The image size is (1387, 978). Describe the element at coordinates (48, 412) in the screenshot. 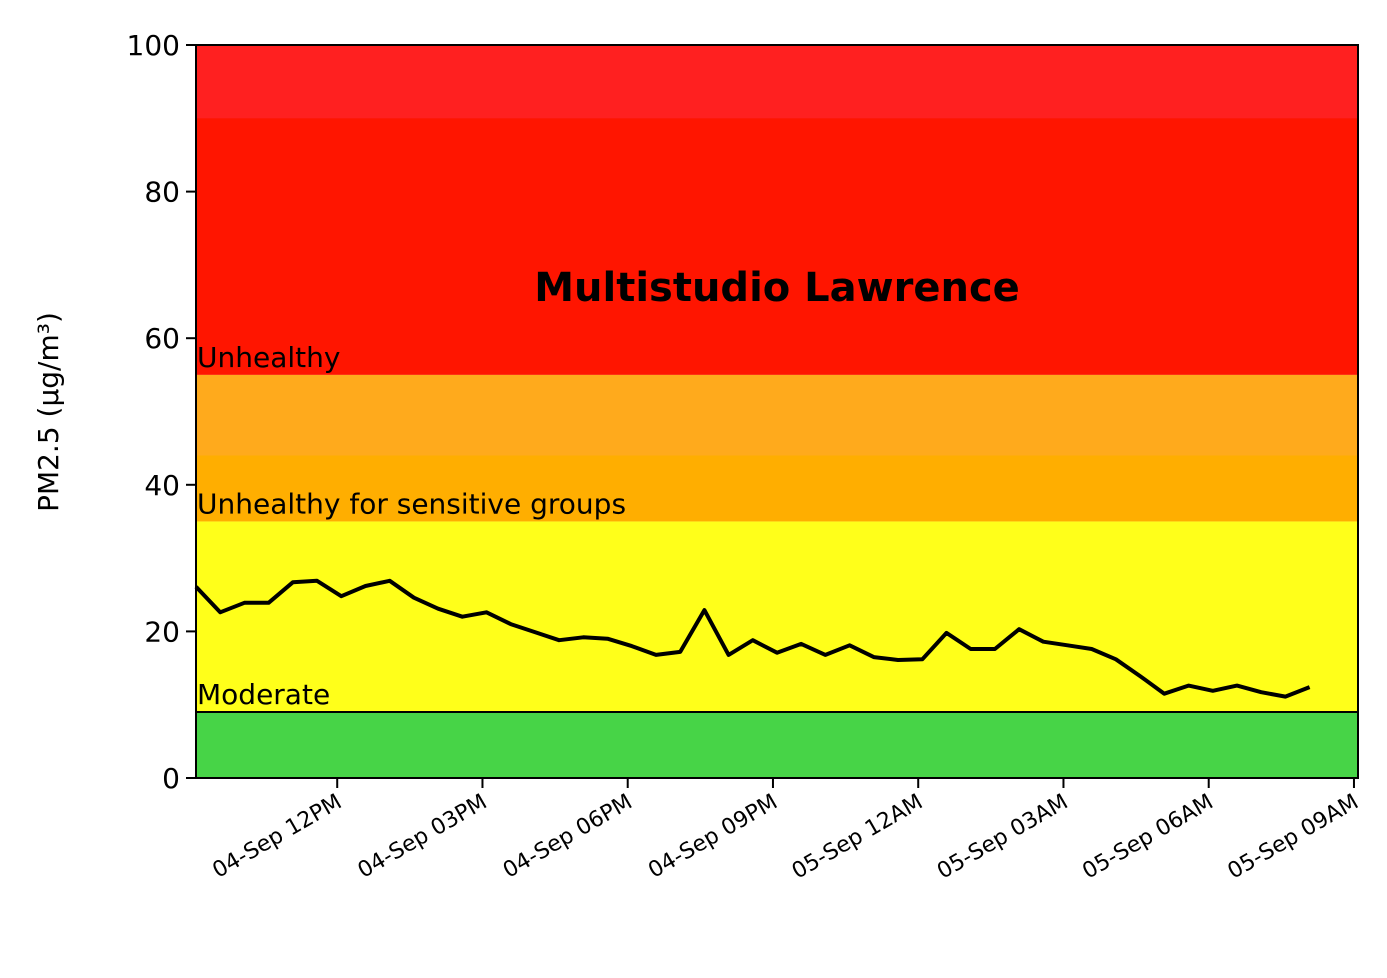

I see `y-axis-label: PM2.5 (µg/m³)` at that location.